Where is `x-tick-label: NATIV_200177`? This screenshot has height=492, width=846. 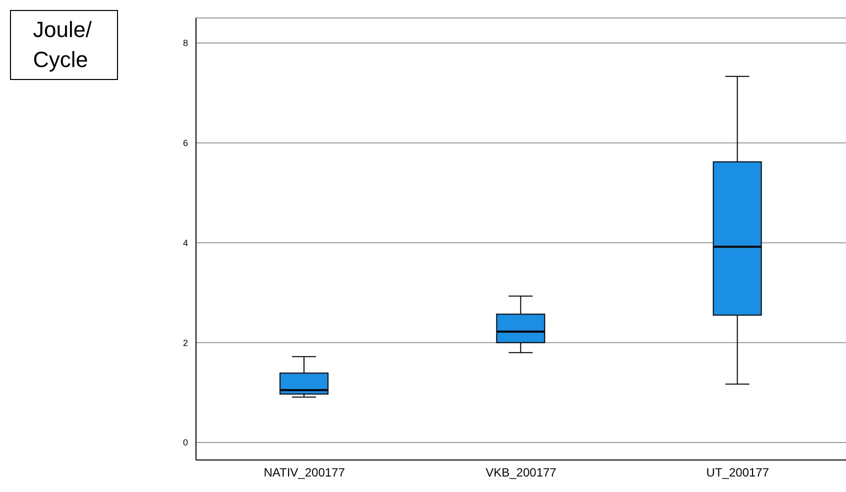
x-tick-label: NATIV_200177 is located at coordinates (305, 473).